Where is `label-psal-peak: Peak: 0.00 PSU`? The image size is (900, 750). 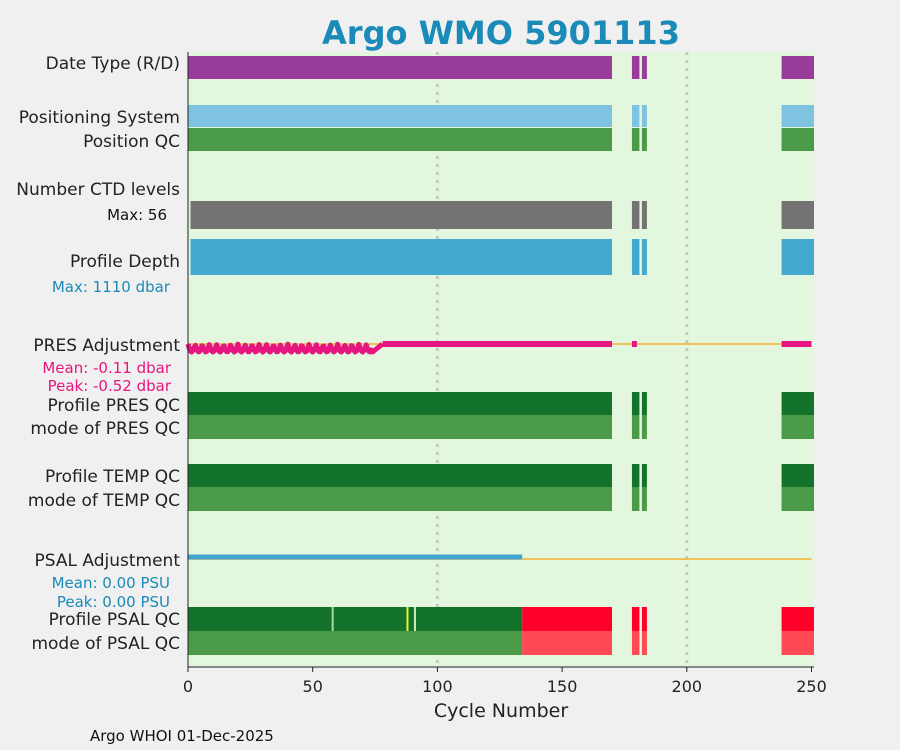
label-psal-peak: Peak: 0.00 PSU is located at coordinates (113, 602).